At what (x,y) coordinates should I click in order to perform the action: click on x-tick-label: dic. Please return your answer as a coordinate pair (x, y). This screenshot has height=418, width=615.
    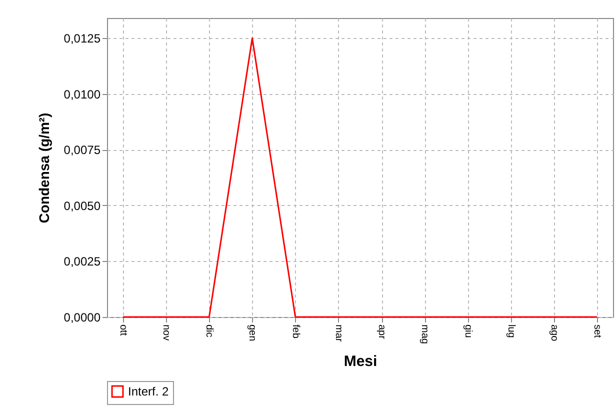
    Looking at the image, I should click on (209, 331).